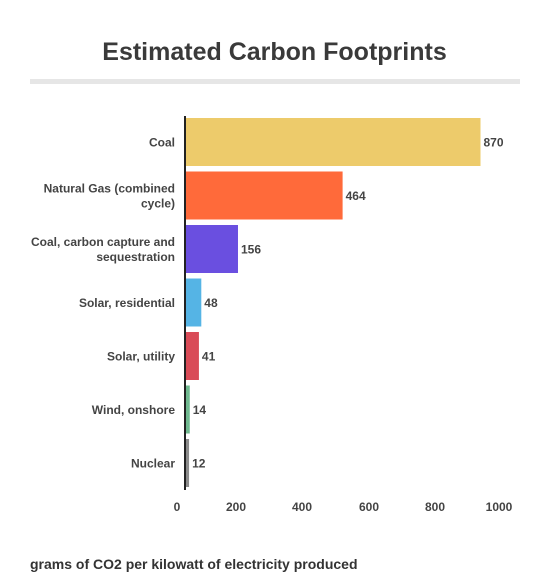 The width and height of the screenshot is (549, 579). I want to click on data-label-6: 12, so click(199, 464).